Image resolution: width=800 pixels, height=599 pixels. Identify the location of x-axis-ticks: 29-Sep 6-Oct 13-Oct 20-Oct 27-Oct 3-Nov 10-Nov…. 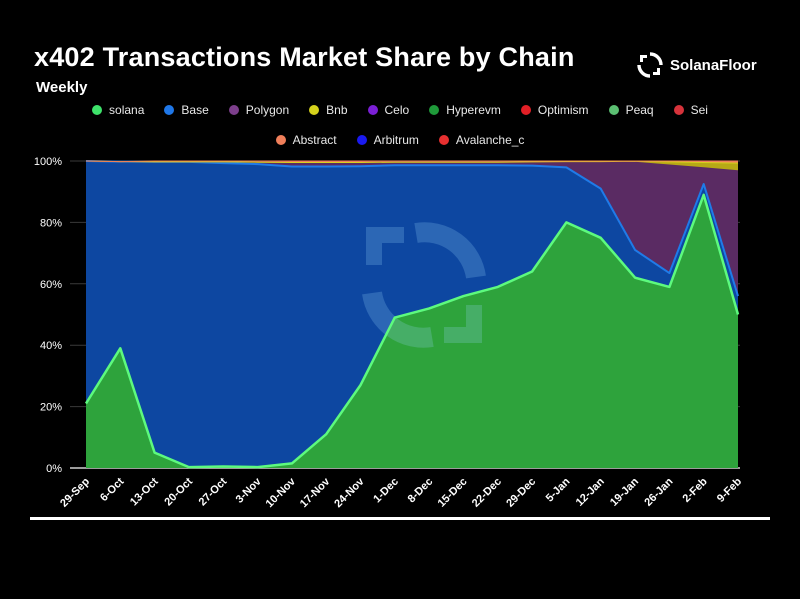
(401, 492).